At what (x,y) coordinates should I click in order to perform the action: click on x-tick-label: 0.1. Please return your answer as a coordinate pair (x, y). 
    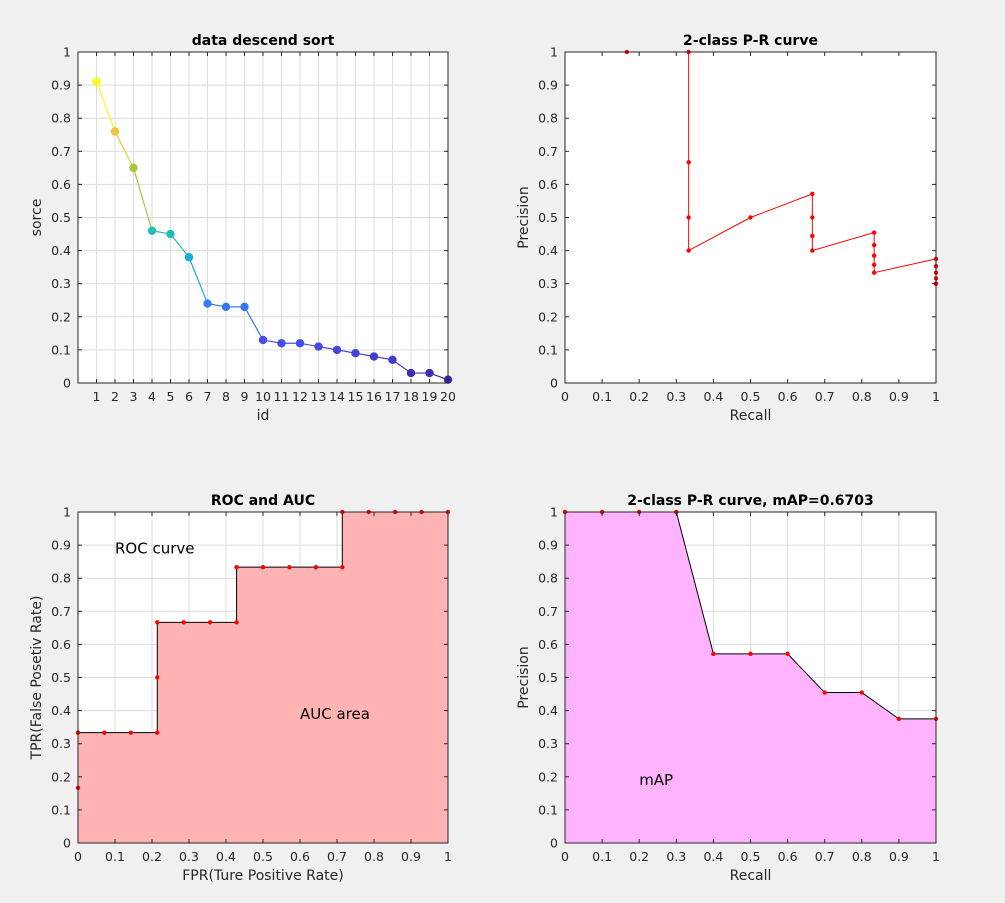
    Looking at the image, I should click on (115, 856).